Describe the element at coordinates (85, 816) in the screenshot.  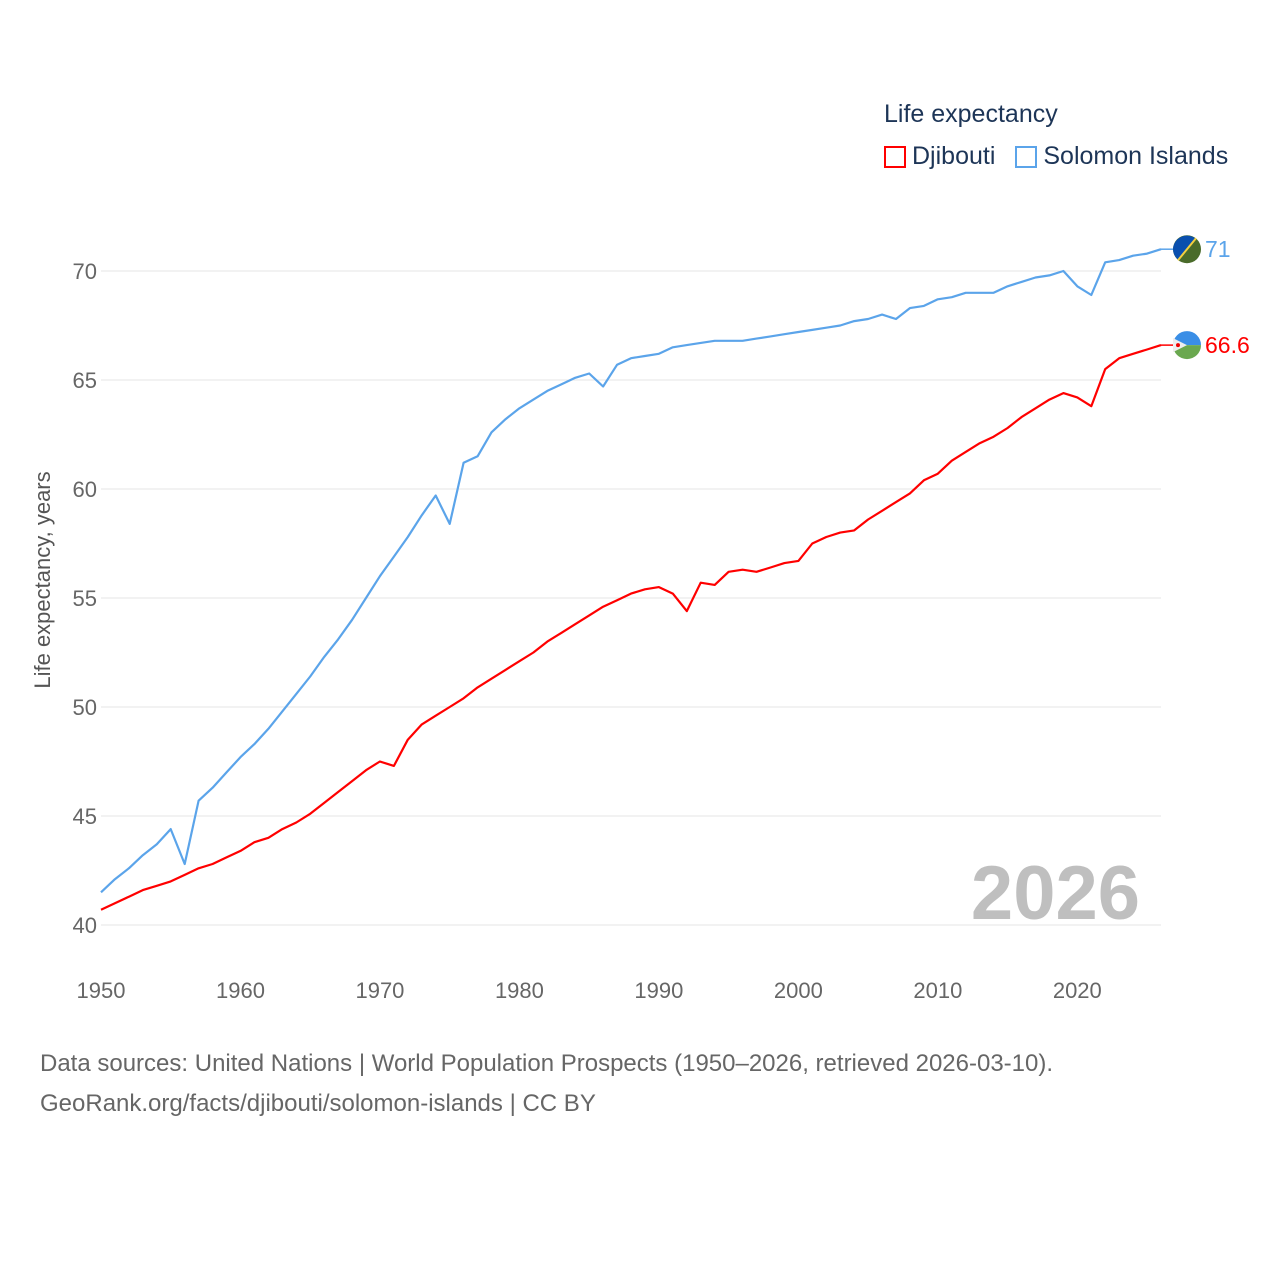
I see `y-tick-label: 45` at that location.